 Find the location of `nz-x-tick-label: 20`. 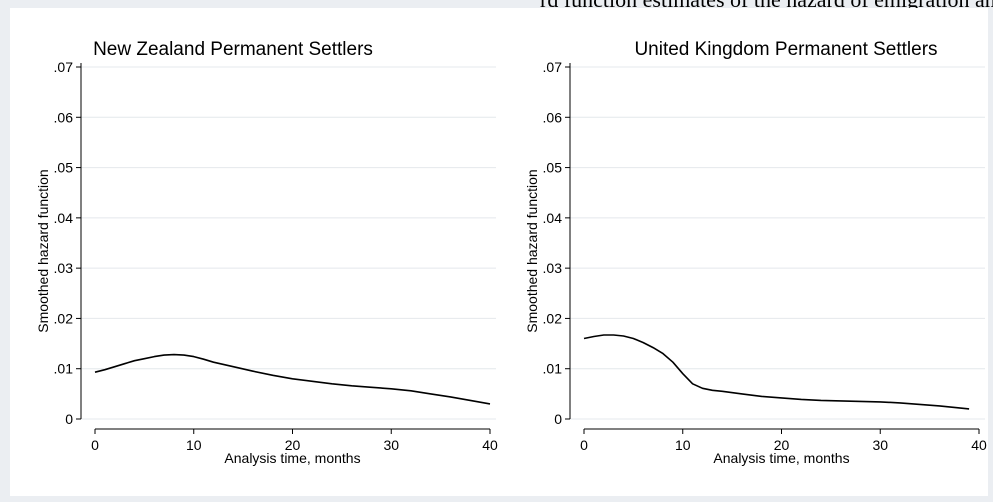

nz-x-tick-label: 20 is located at coordinates (293, 445).